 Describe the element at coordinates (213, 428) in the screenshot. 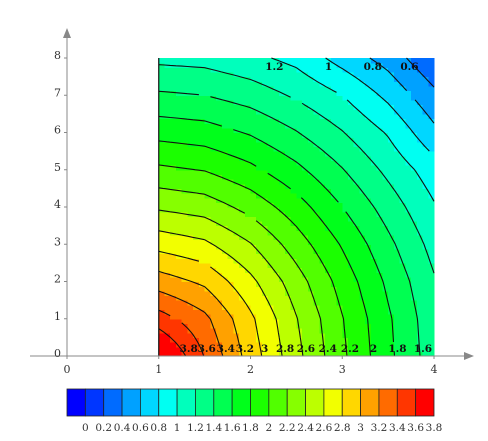

I see `colorbar-label: 1.4` at that location.